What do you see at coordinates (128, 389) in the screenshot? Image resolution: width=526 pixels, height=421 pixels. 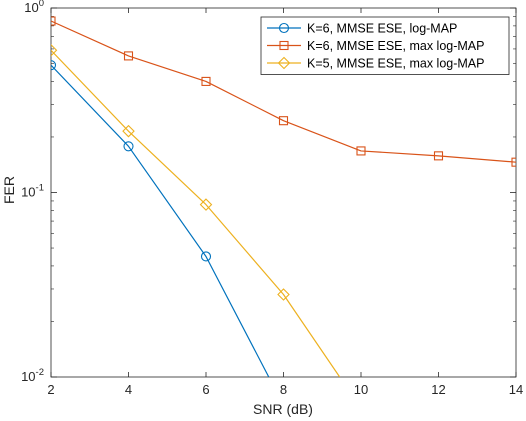 I see `x-tick-label: 4` at bounding box center [128, 389].